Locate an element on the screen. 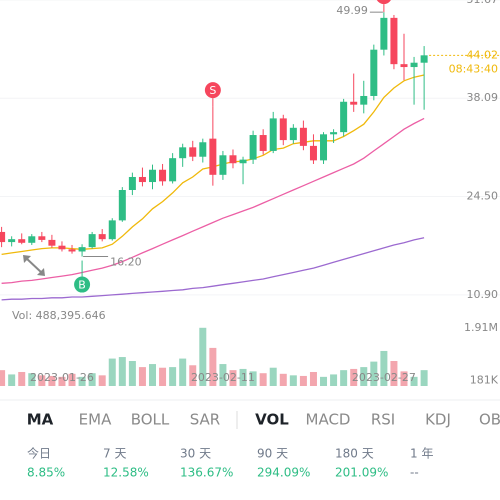 Image resolution: width=500 pixels, height=500 pixels. signal-label: B is located at coordinates (82, 285).